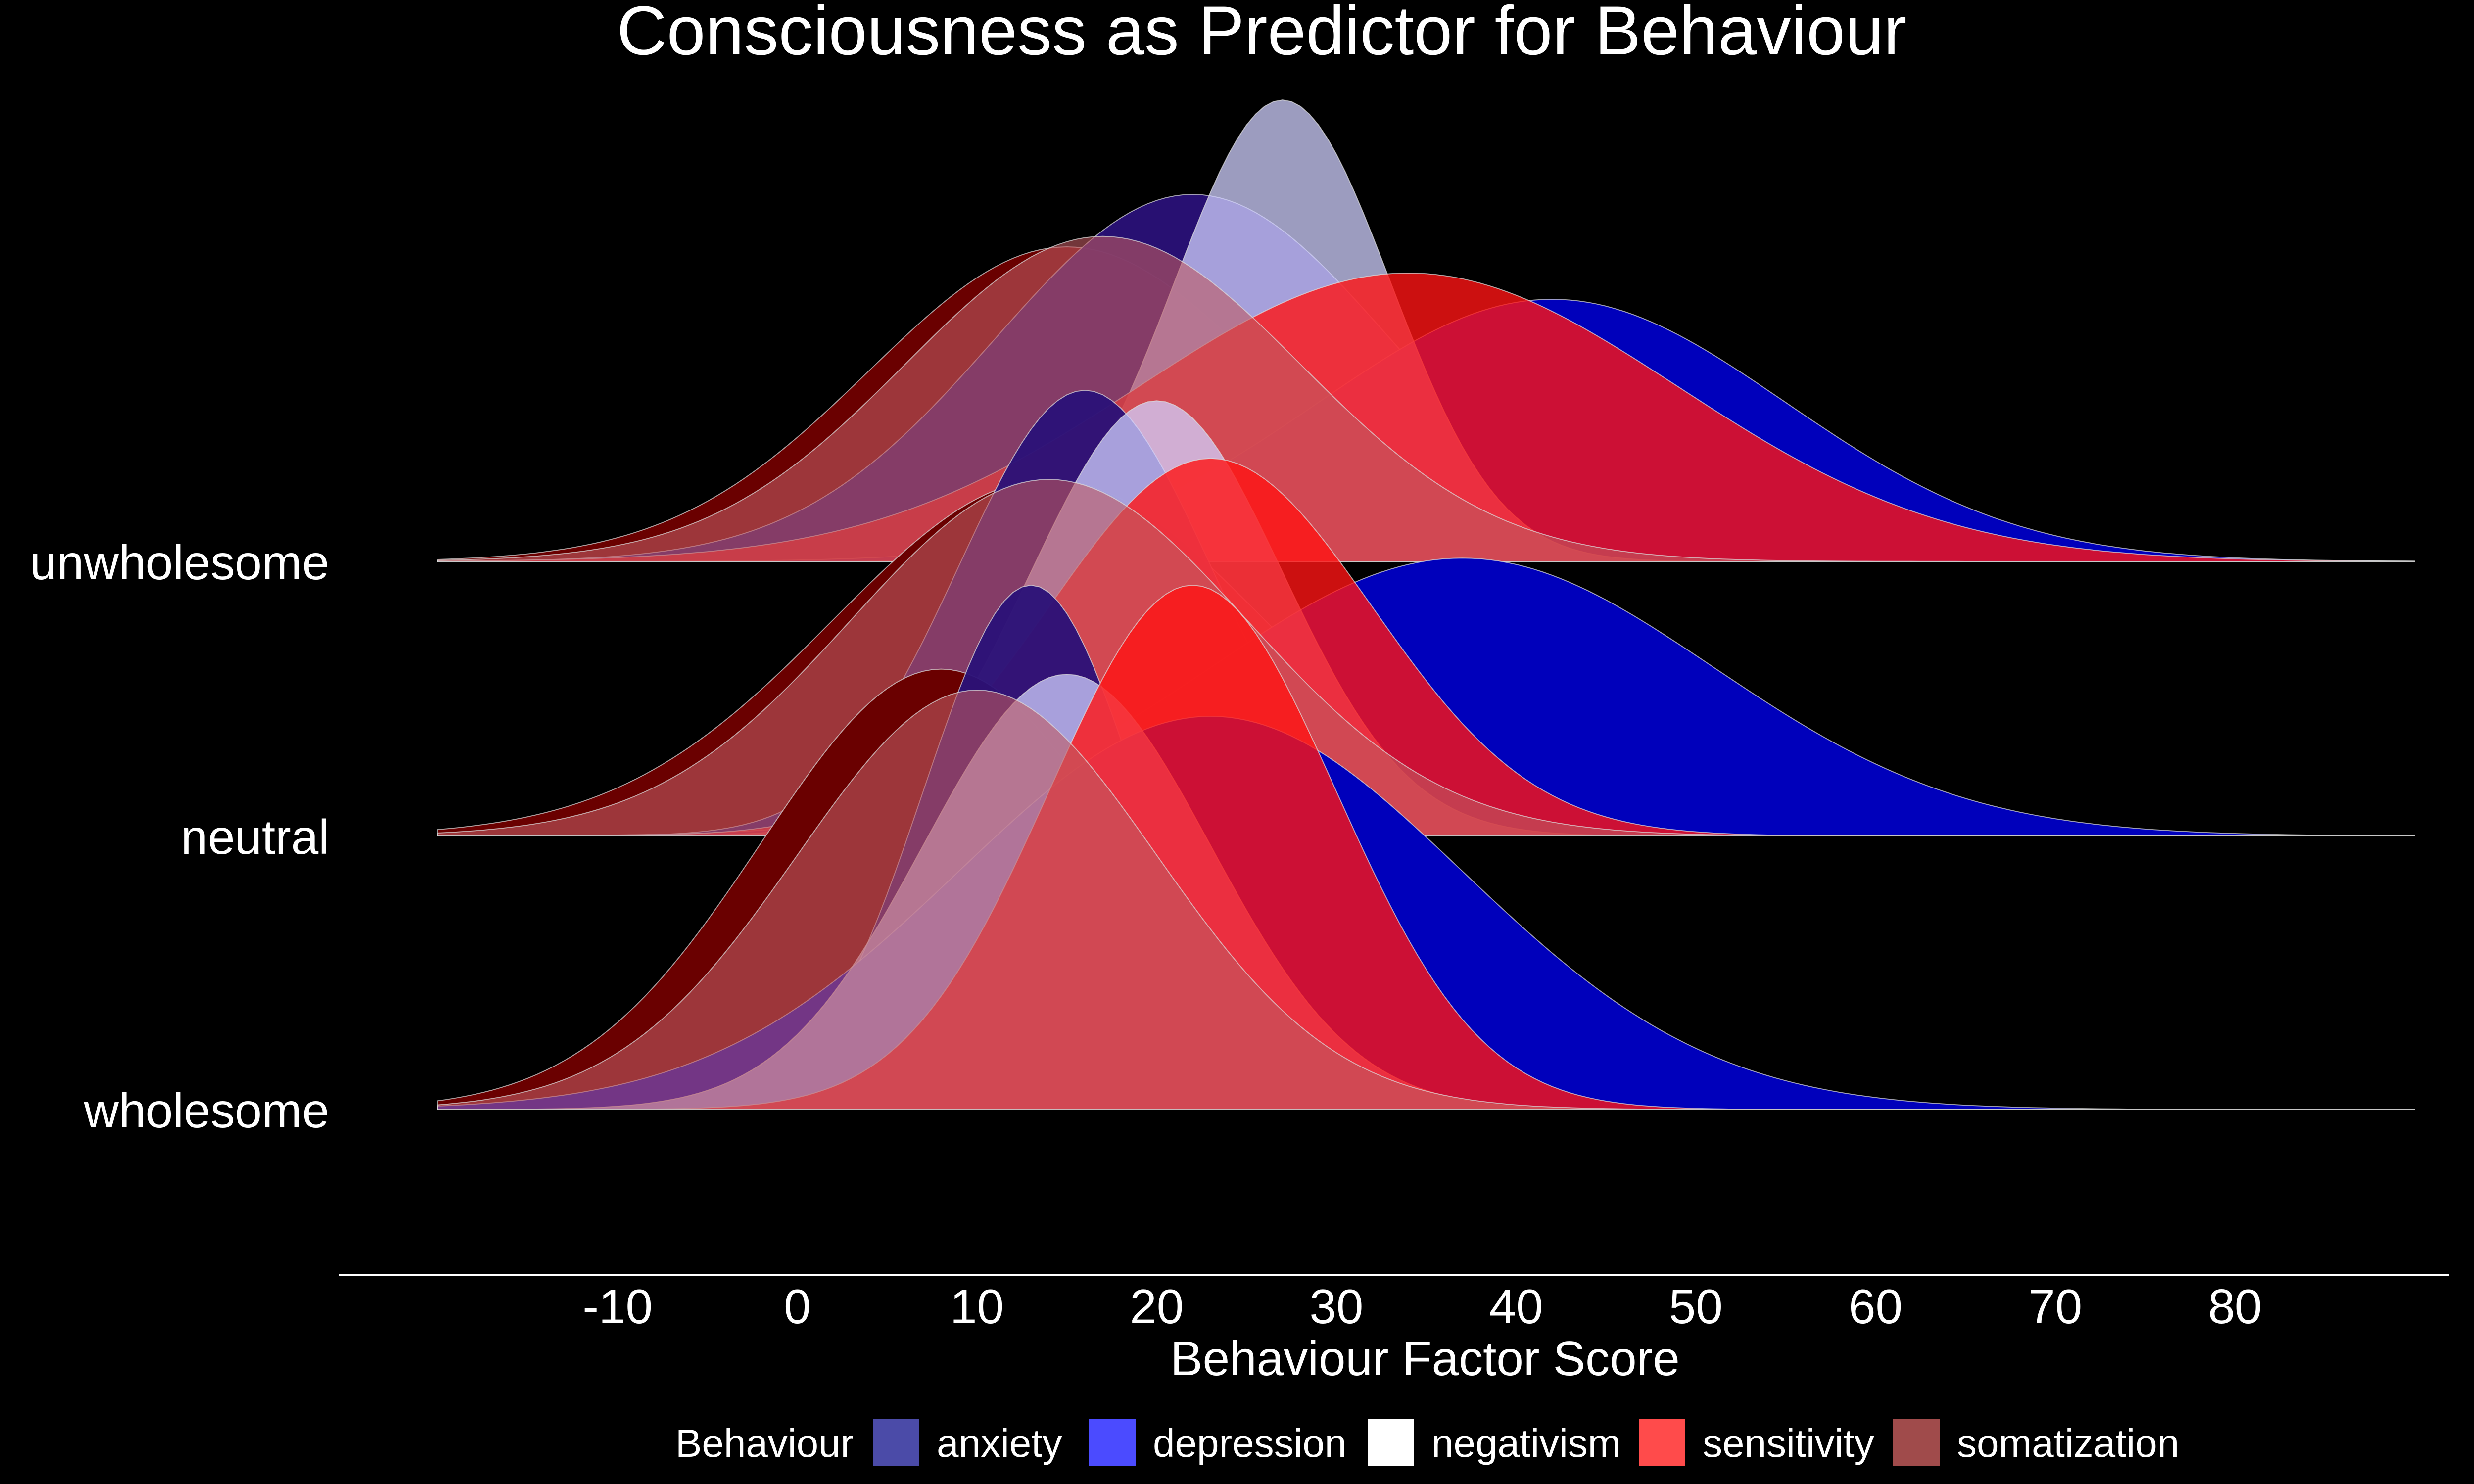  I want to click on category-labels: wholesome neutral unwholesome, so click(179, 836).